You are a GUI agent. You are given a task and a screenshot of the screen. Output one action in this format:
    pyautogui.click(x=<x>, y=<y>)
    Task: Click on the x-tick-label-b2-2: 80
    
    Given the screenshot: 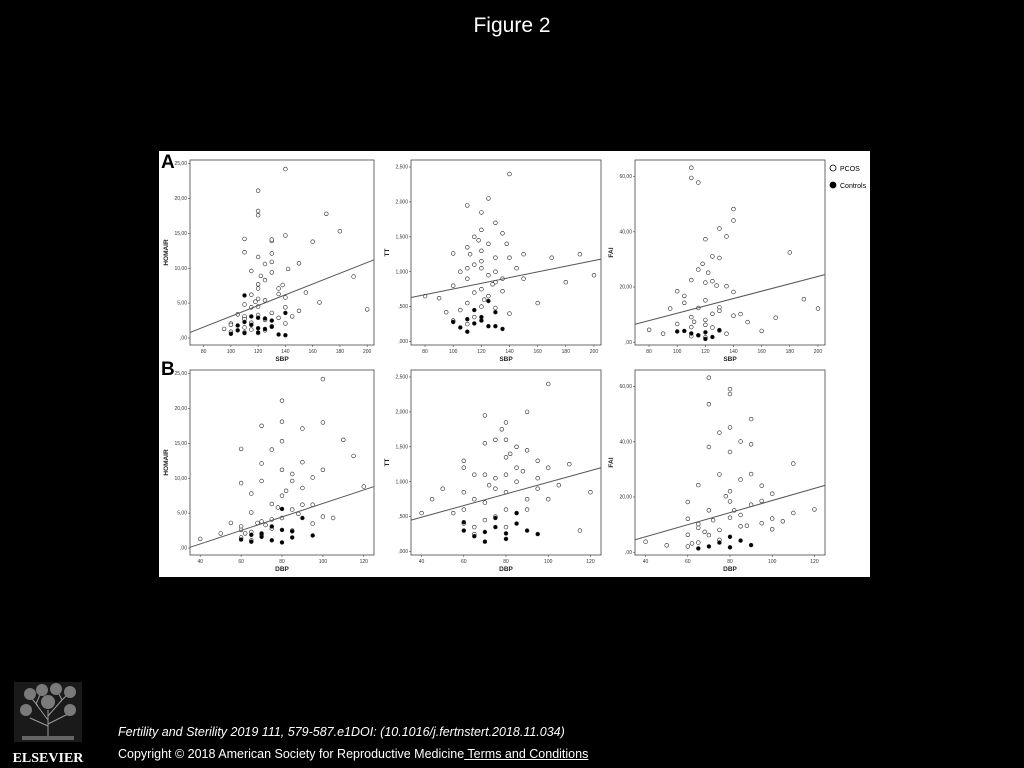 What is the action you would take?
    pyautogui.click(x=506, y=562)
    